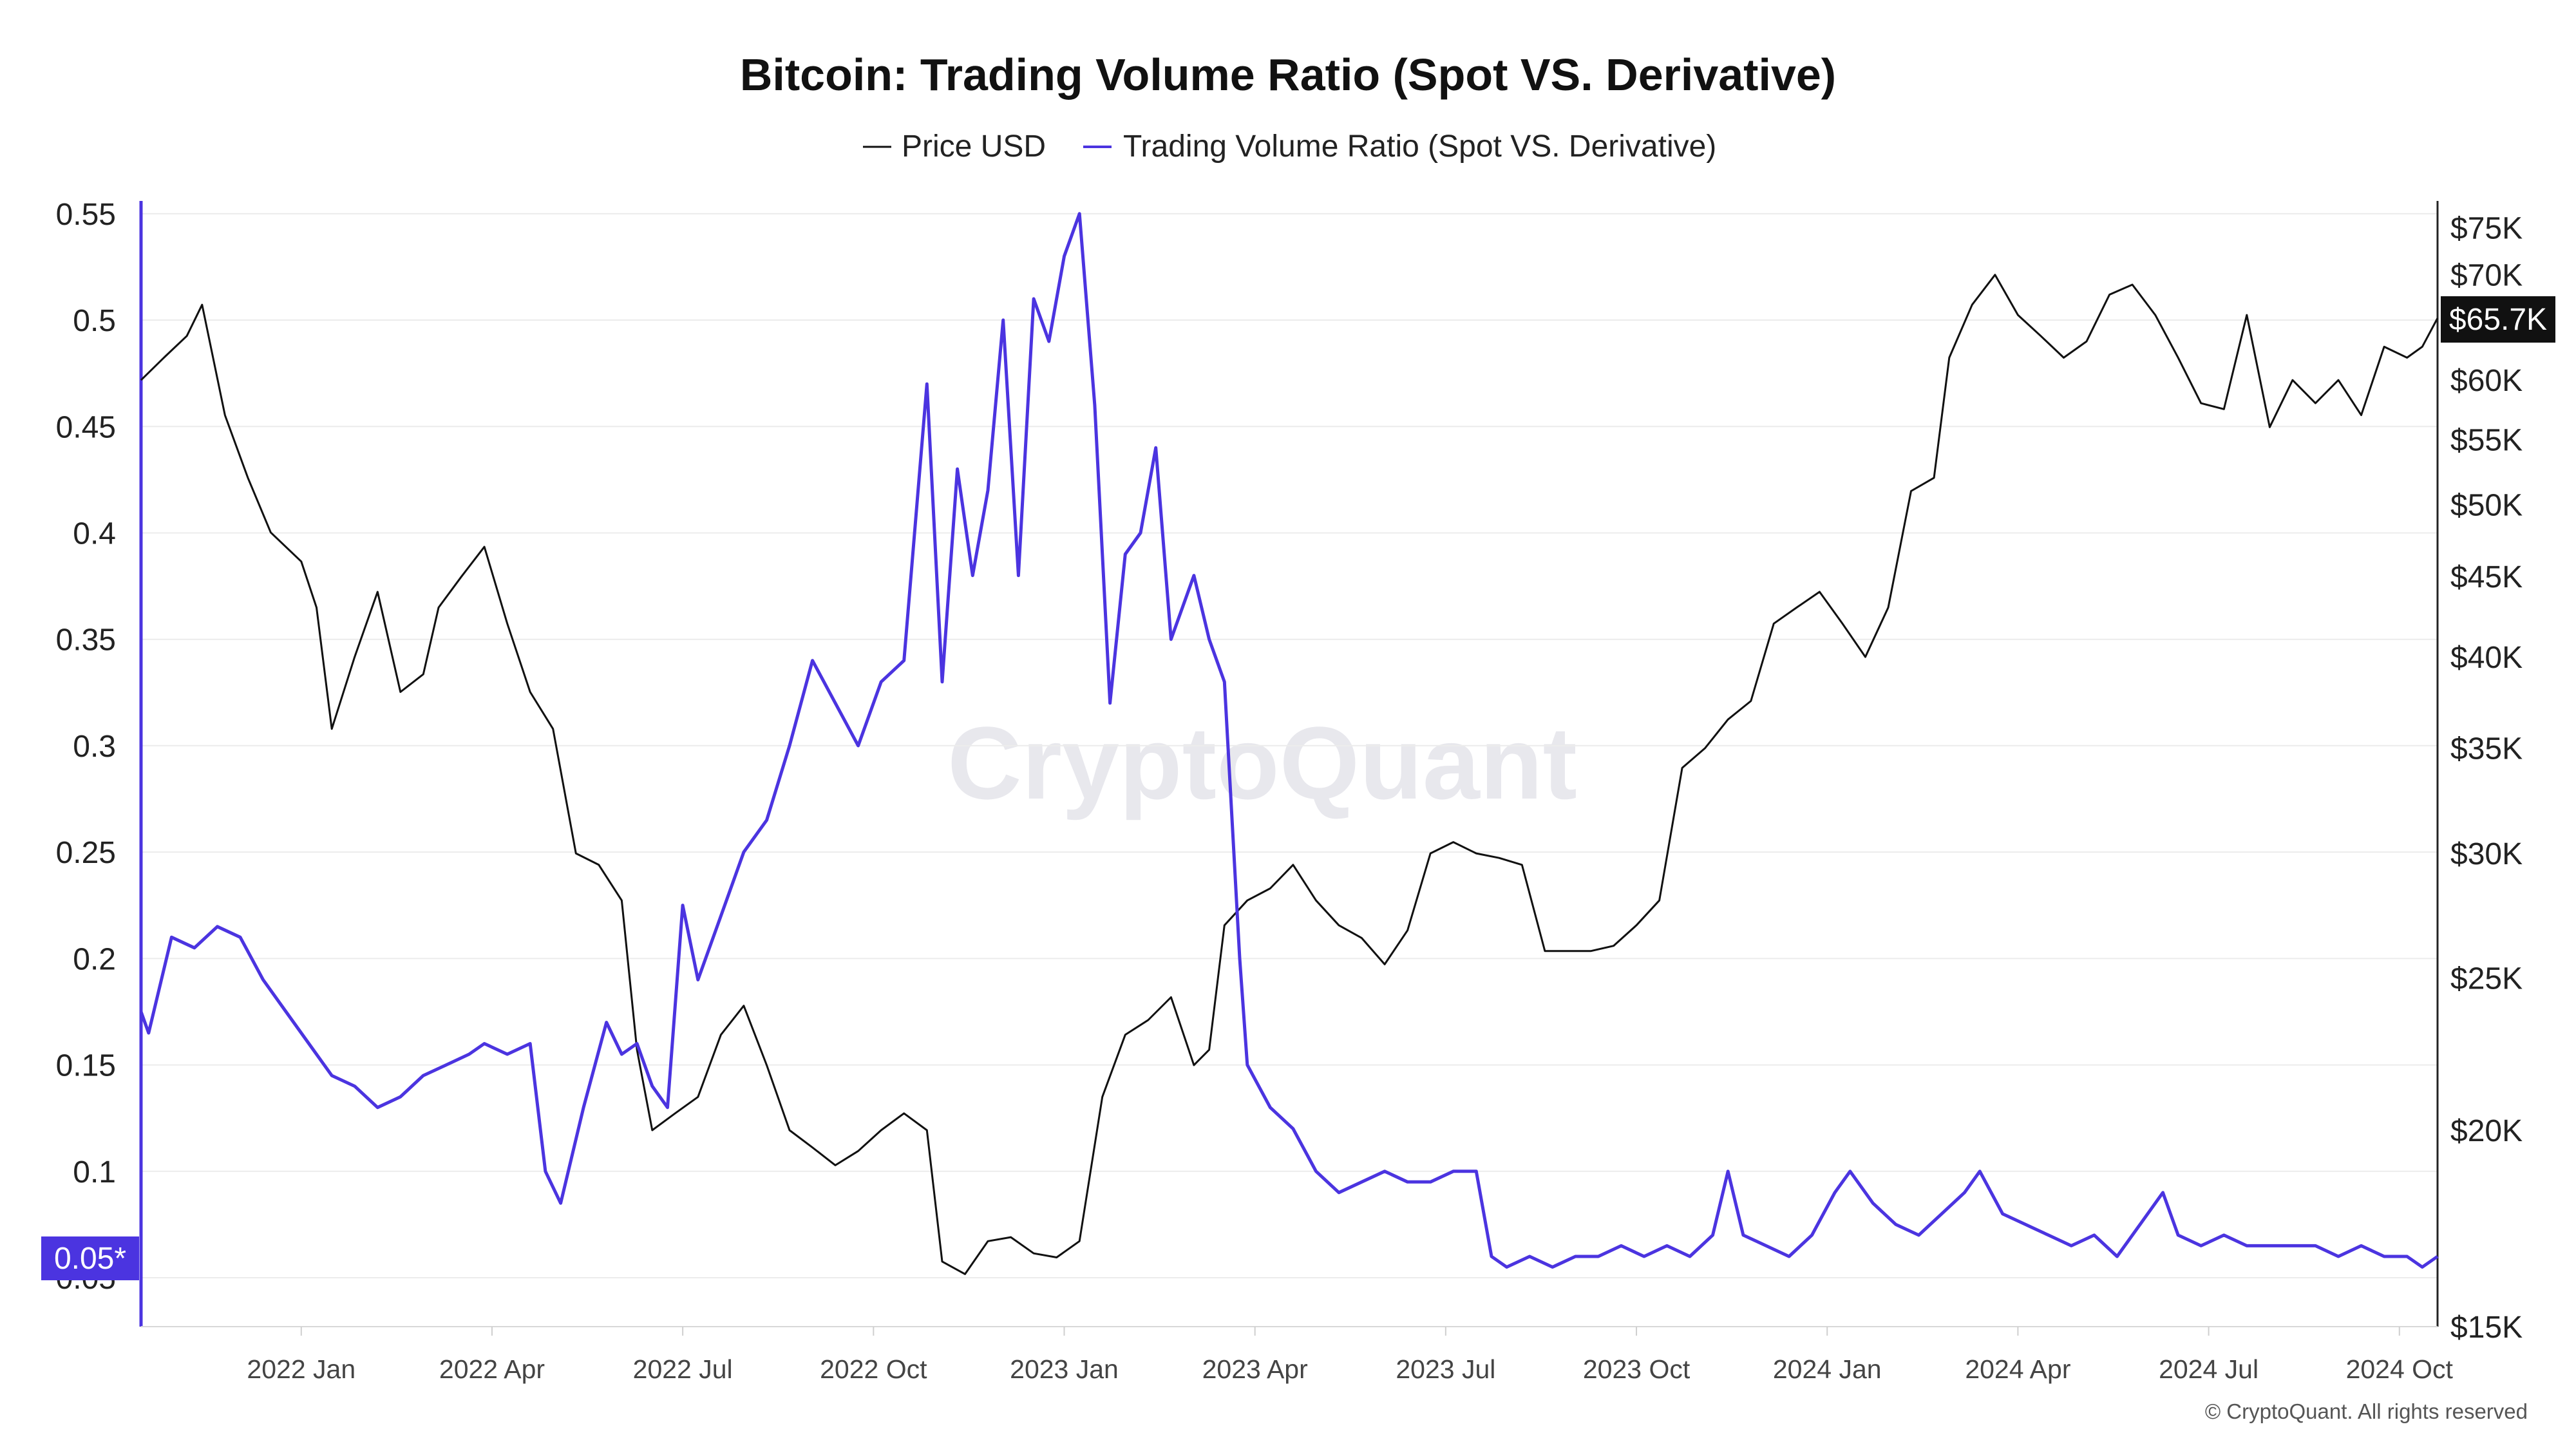 This screenshot has width=2576, height=1449. What do you see at coordinates (874, 1369) in the screenshot?
I see `x-tick-label: 2022 Oct` at bounding box center [874, 1369].